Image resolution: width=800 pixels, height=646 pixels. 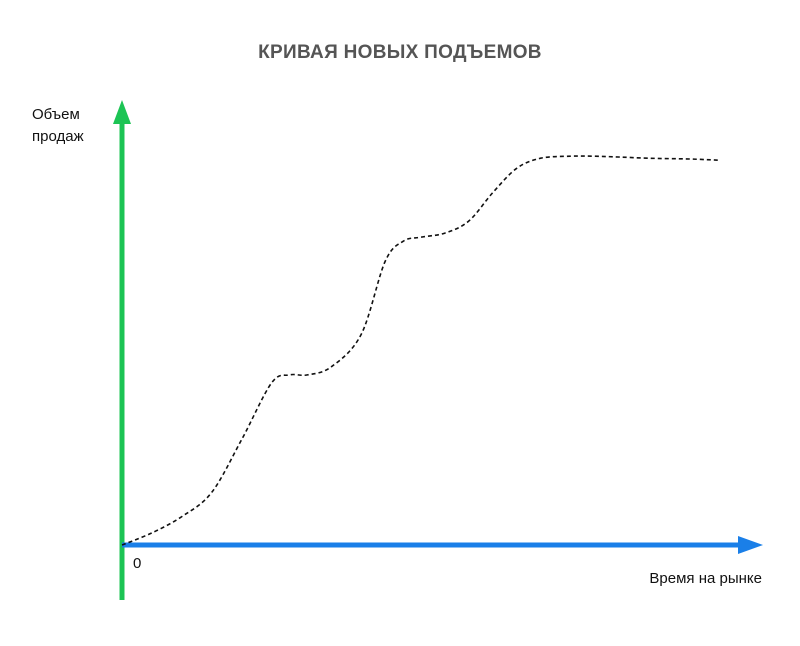 What do you see at coordinates (137, 563) in the screenshot?
I see `origin-label: 0` at bounding box center [137, 563].